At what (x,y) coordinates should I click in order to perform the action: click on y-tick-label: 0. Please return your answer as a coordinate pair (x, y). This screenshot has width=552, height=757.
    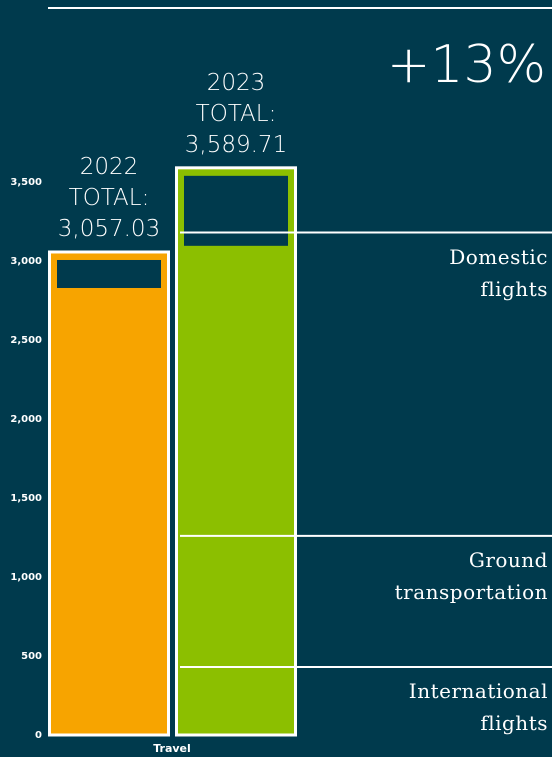
    Looking at the image, I should click on (38, 735).